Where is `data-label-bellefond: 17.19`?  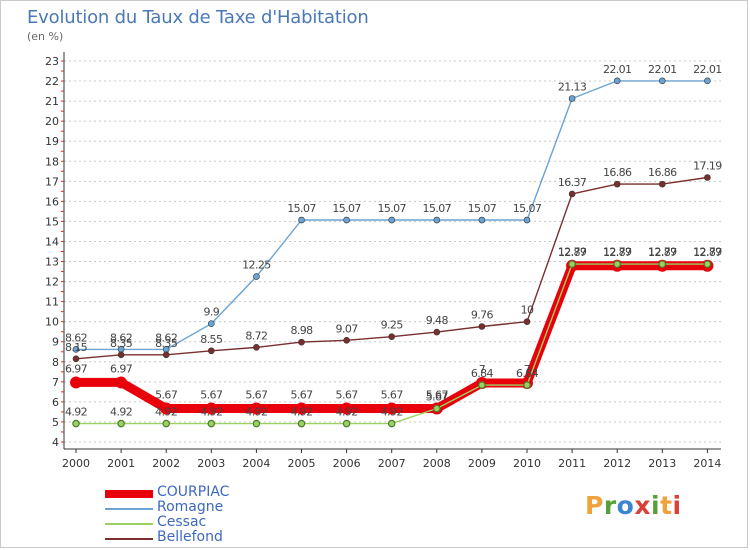 data-label-bellefond: 17.19 is located at coordinates (707, 166).